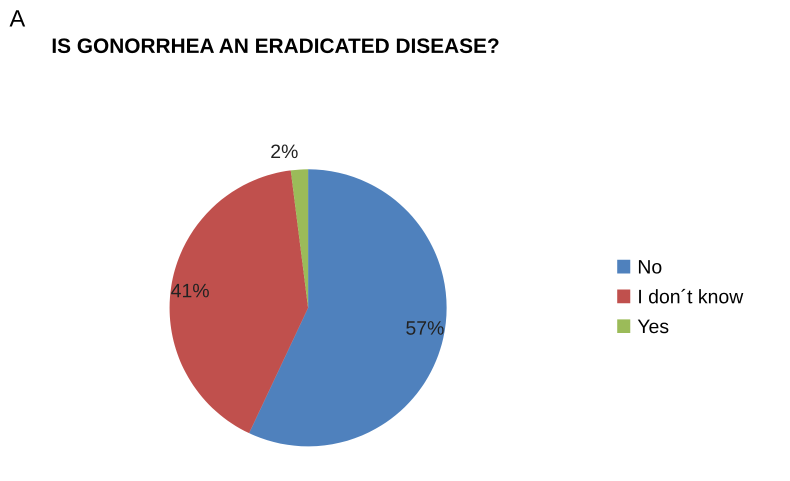 Image resolution: width=790 pixels, height=481 pixels. Describe the element at coordinates (653, 327) in the screenshot. I see `legend-label: Yes` at that location.